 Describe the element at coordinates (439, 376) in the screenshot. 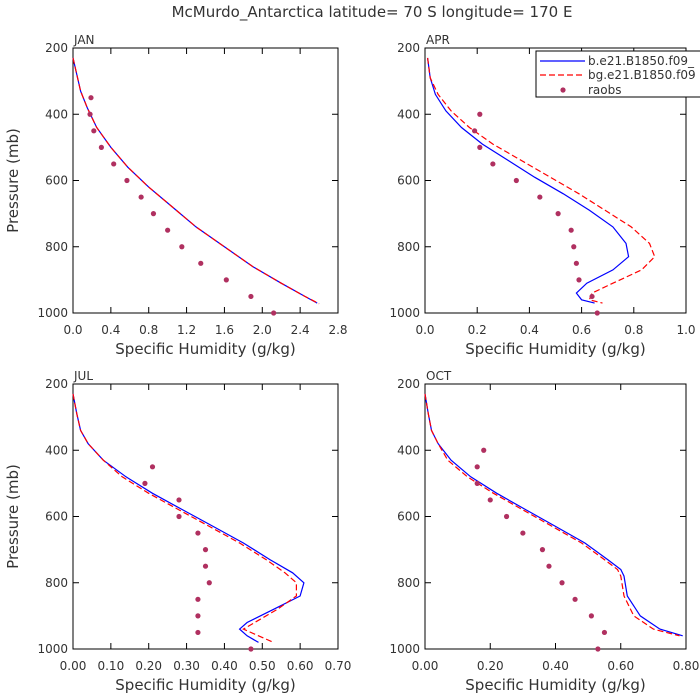

I see `panel-label-oct: OCT` at that location.